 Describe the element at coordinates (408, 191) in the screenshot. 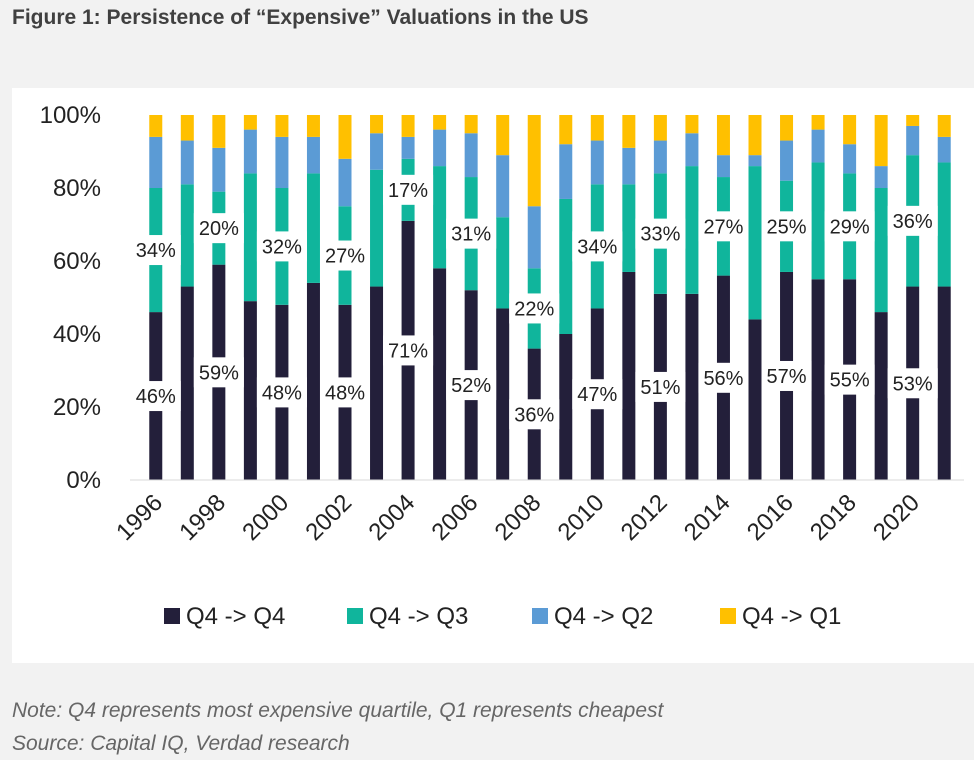

I see `data-label: 17%` at that location.